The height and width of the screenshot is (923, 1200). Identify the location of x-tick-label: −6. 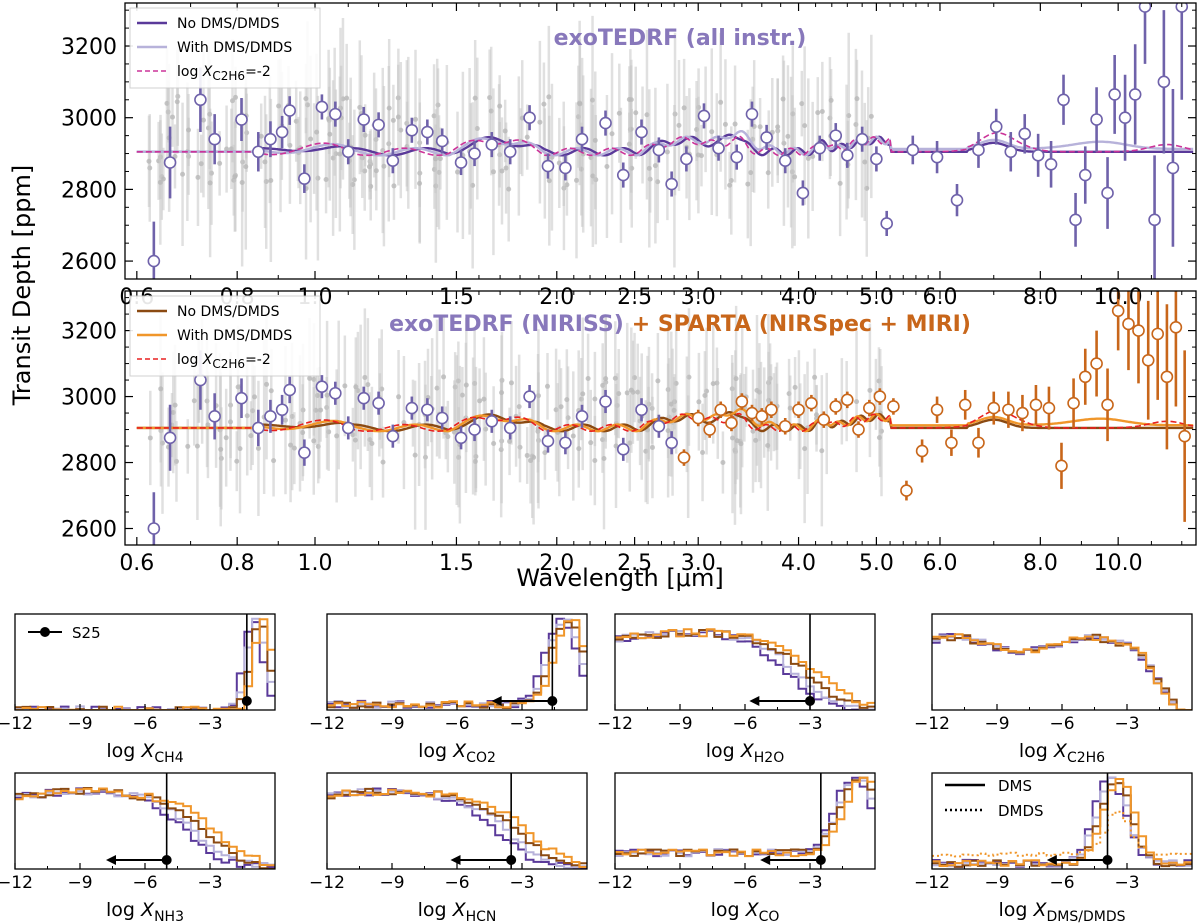
(744, 883).